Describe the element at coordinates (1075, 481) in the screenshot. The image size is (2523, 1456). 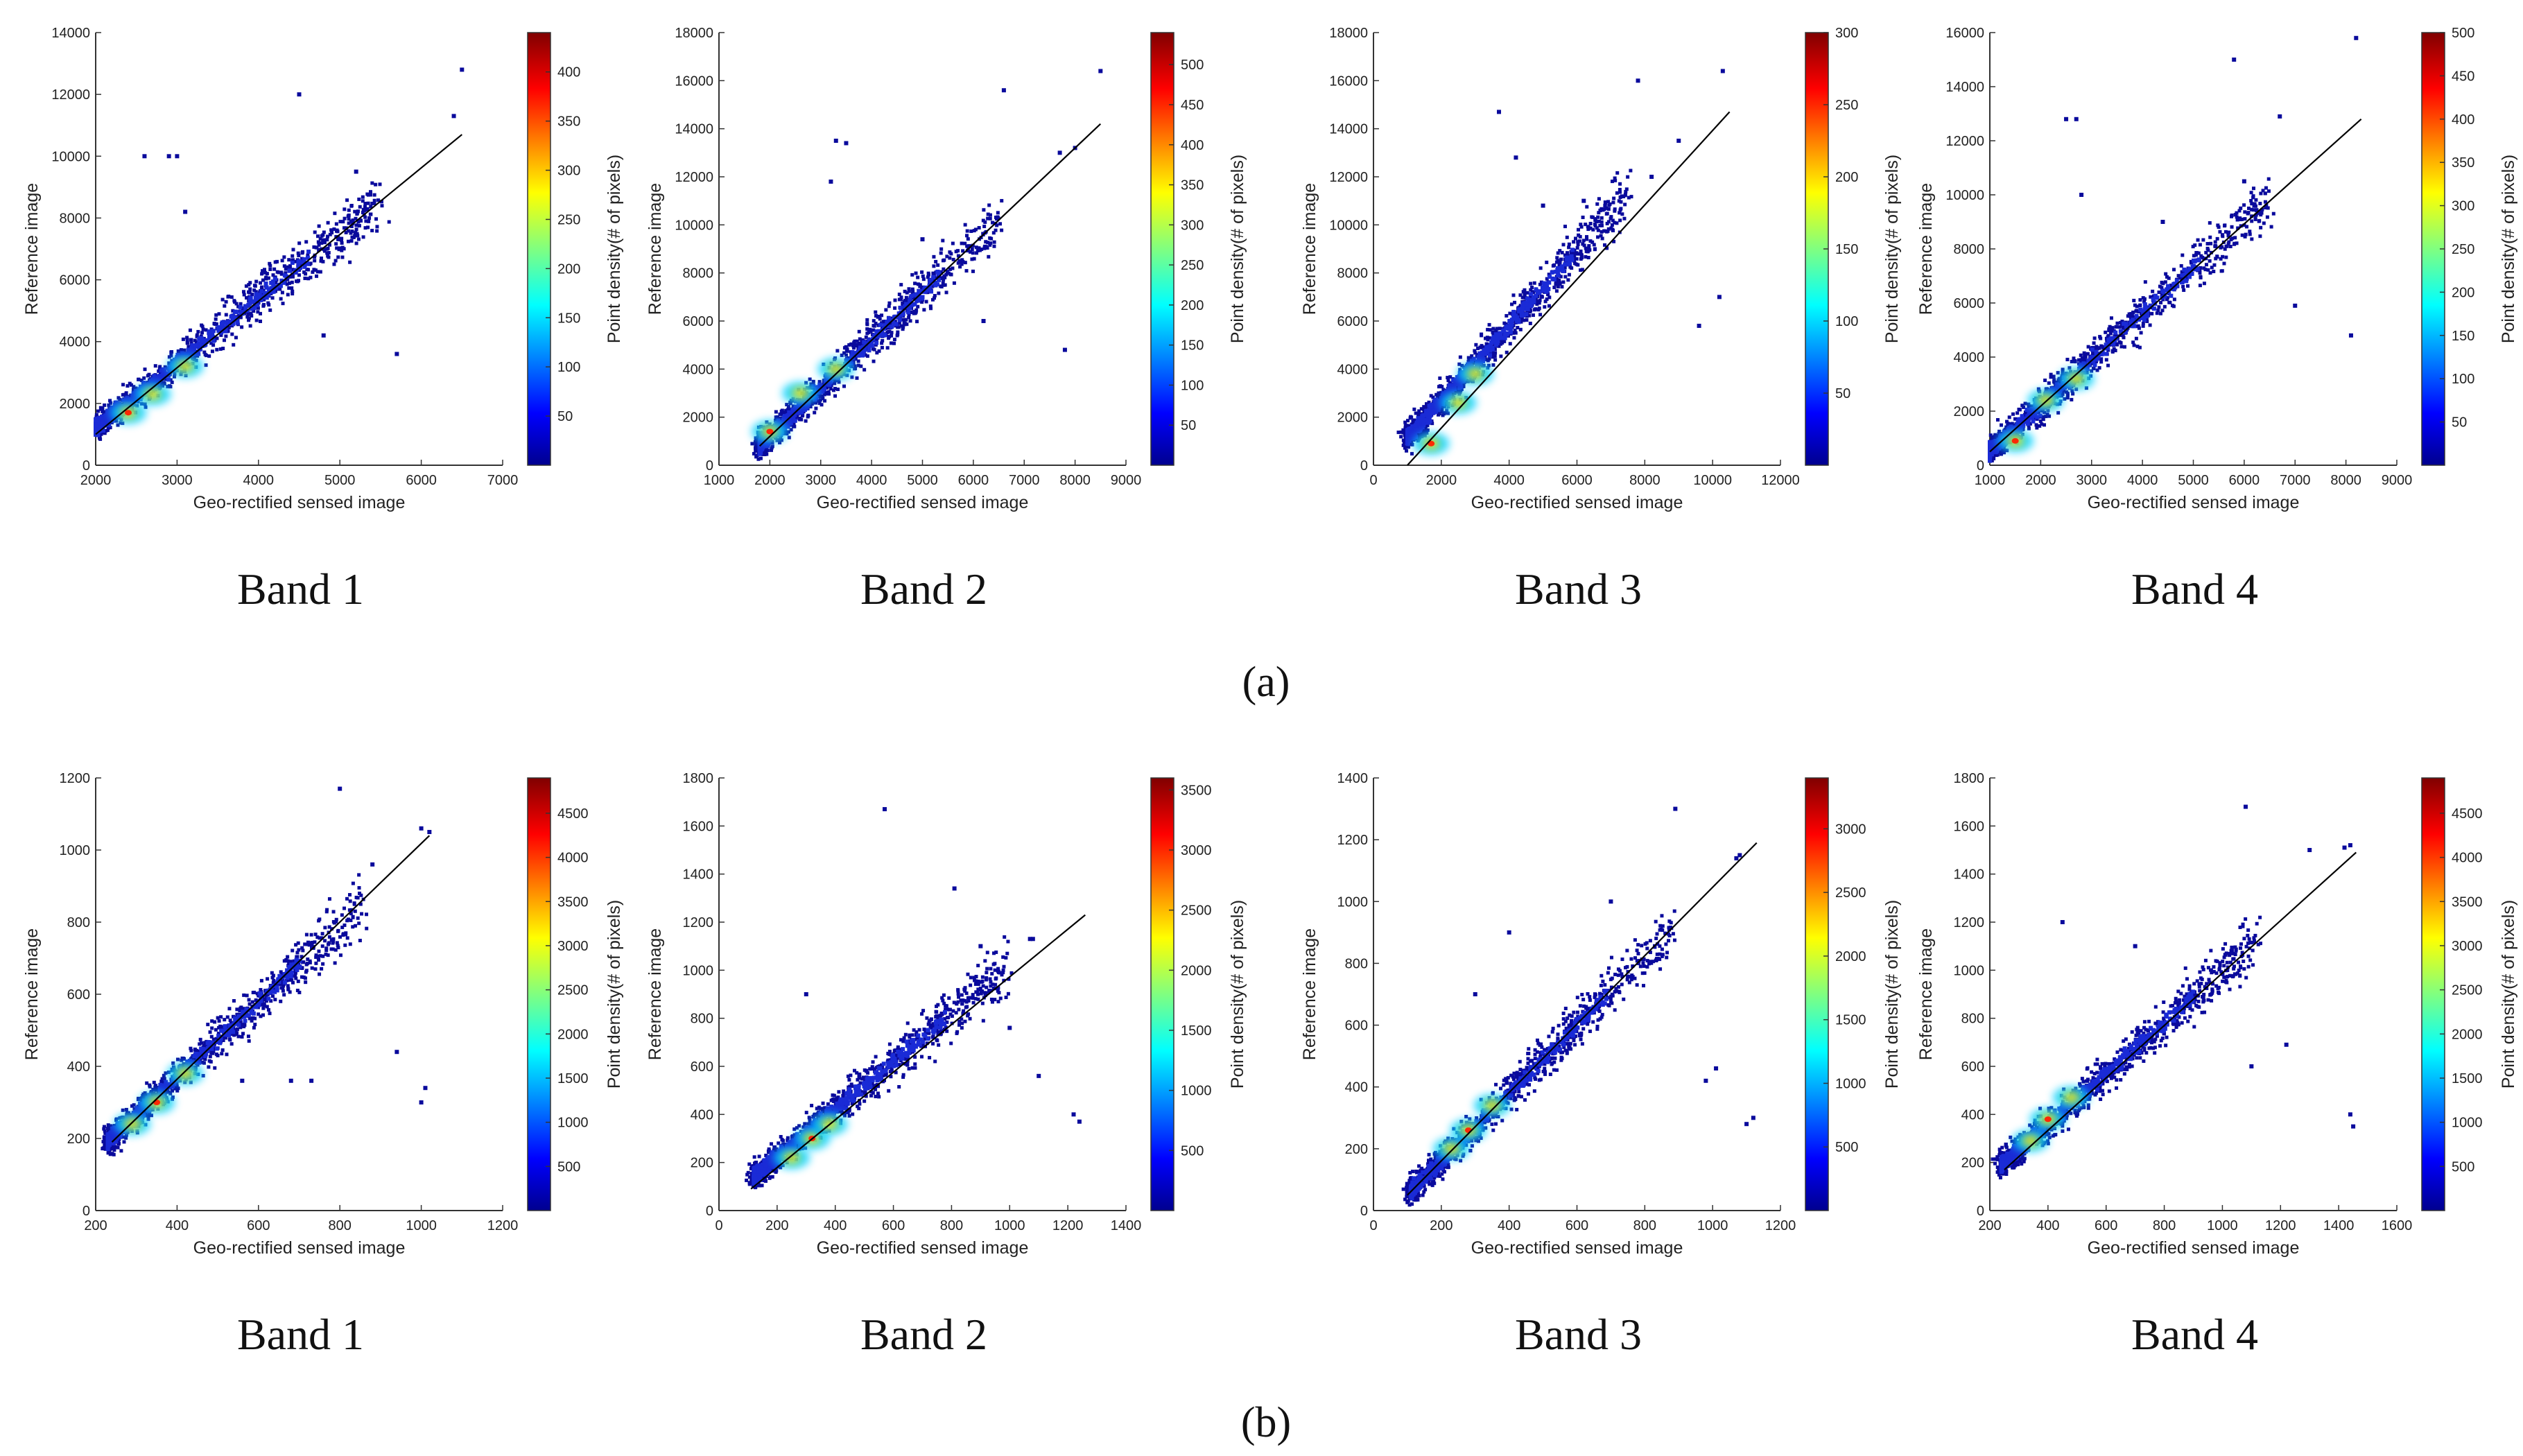
I see `x-tick-label: 8000` at that location.